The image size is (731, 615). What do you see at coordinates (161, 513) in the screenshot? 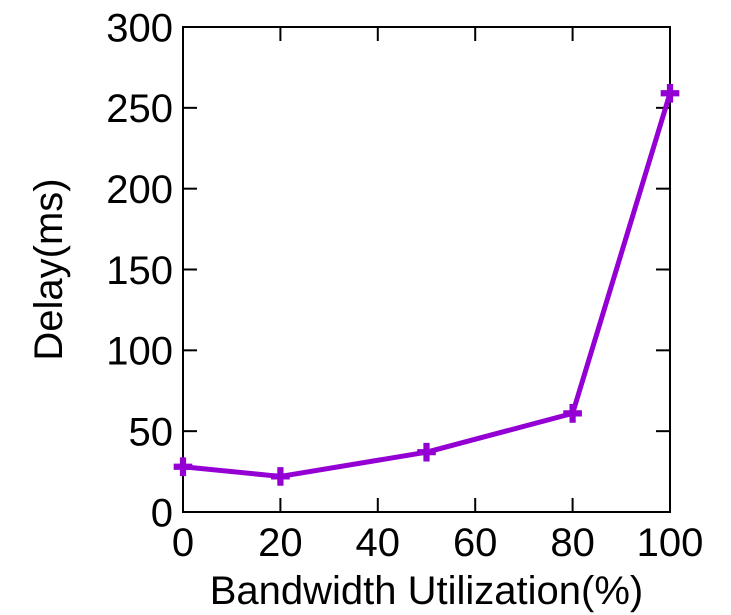
I see `y-tick-label: 0` at bounding box center [161, 513].